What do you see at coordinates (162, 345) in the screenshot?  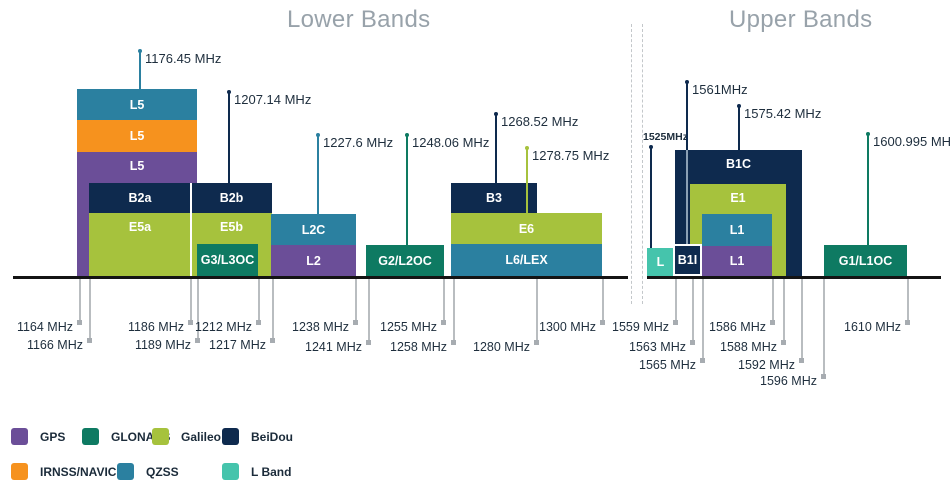 I see `edge-callout-label: 1189 MHz` at bounding box center [162, 345].